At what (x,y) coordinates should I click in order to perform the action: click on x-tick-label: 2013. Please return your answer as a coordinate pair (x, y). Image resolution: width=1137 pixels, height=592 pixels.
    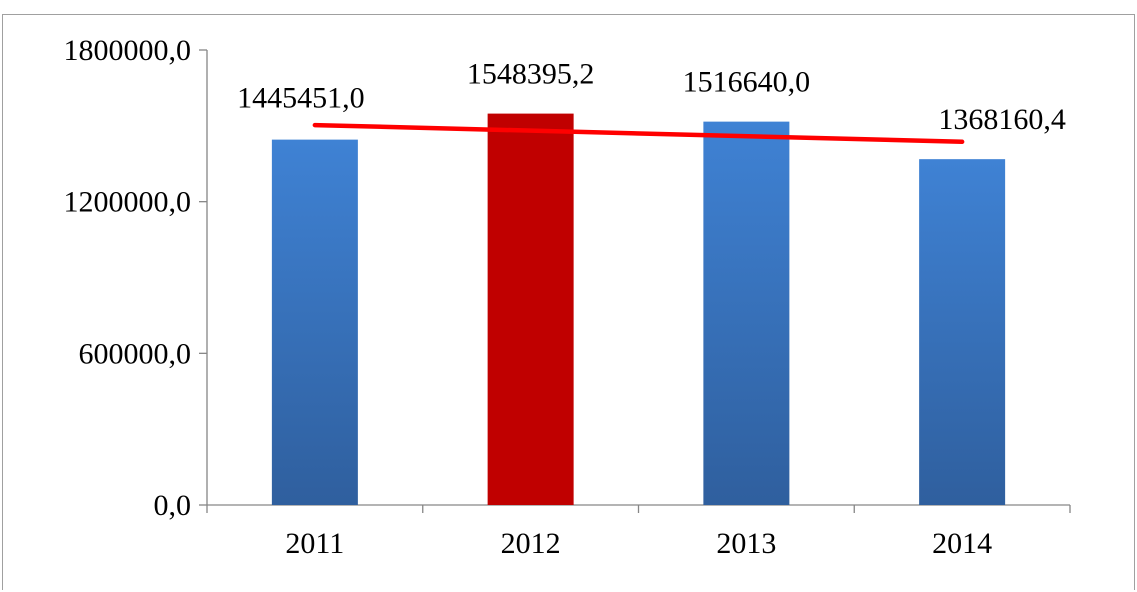
    Looking at the image, I should click on (746, 543).